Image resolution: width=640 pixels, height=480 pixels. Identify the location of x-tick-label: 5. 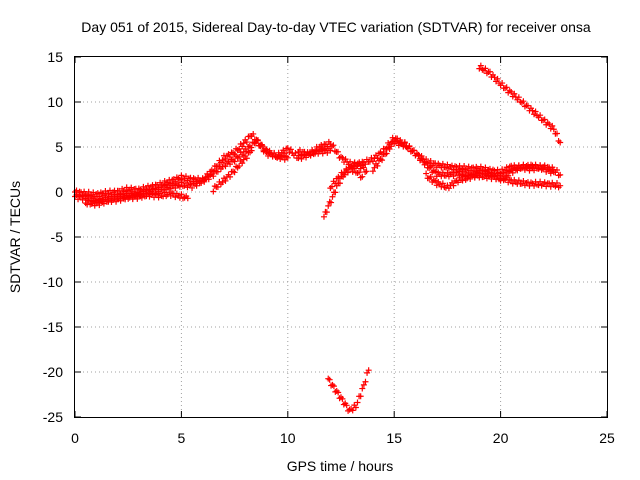
(182, 438).